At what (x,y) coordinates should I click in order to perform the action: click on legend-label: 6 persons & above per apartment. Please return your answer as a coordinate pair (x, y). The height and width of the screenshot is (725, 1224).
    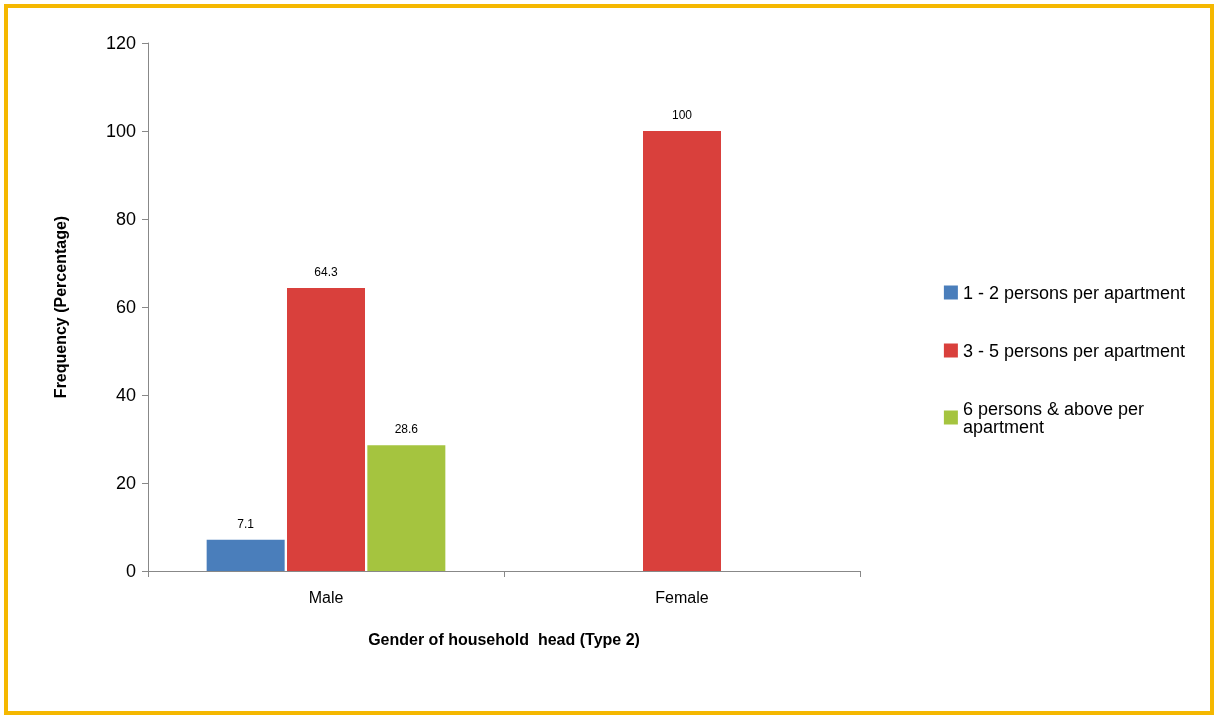
    Looking at the image, I should click on (1056, 417).